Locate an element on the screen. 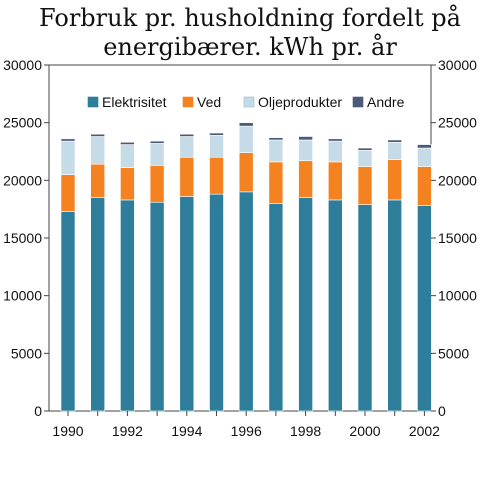 The height and width of the screenshot is (479, 500). bar-1995-andre is located at coordinates (216, 134).